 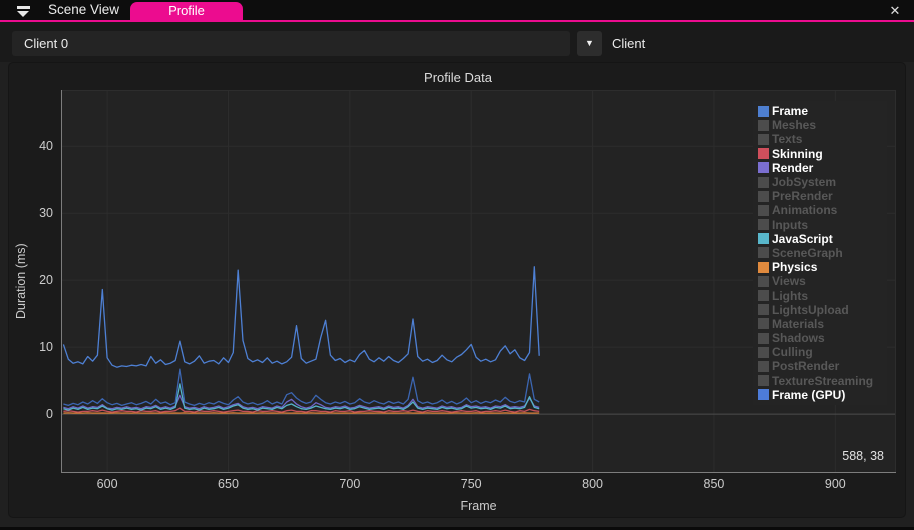 What do you see at coordinates (805, 210) in the screenshot?
I see `legend-label: Animations` at bounding box center [805, 210].